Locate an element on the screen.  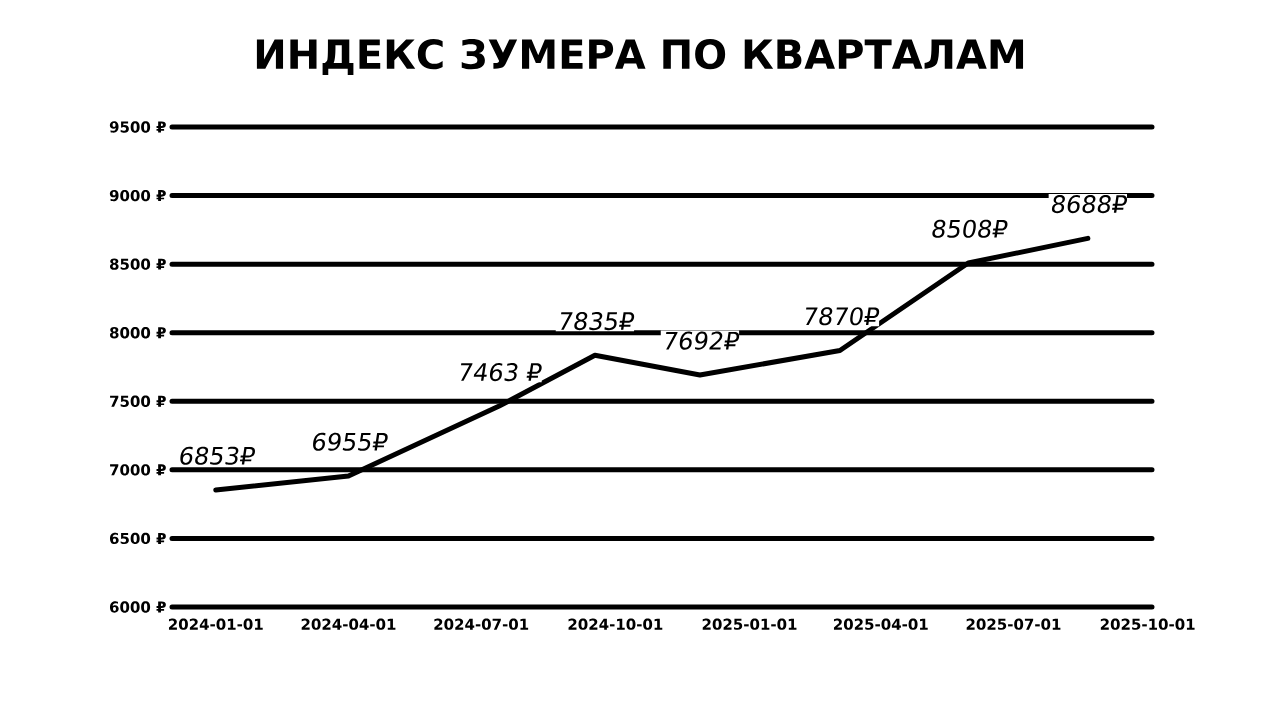
x-tick-label: 2025-01-01 is located at coordinates (749, 624).